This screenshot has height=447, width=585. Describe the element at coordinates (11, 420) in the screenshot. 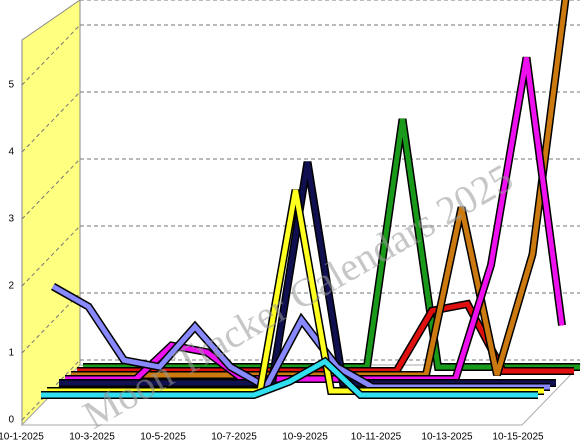

I see `y-tick-label: 0` at that location.